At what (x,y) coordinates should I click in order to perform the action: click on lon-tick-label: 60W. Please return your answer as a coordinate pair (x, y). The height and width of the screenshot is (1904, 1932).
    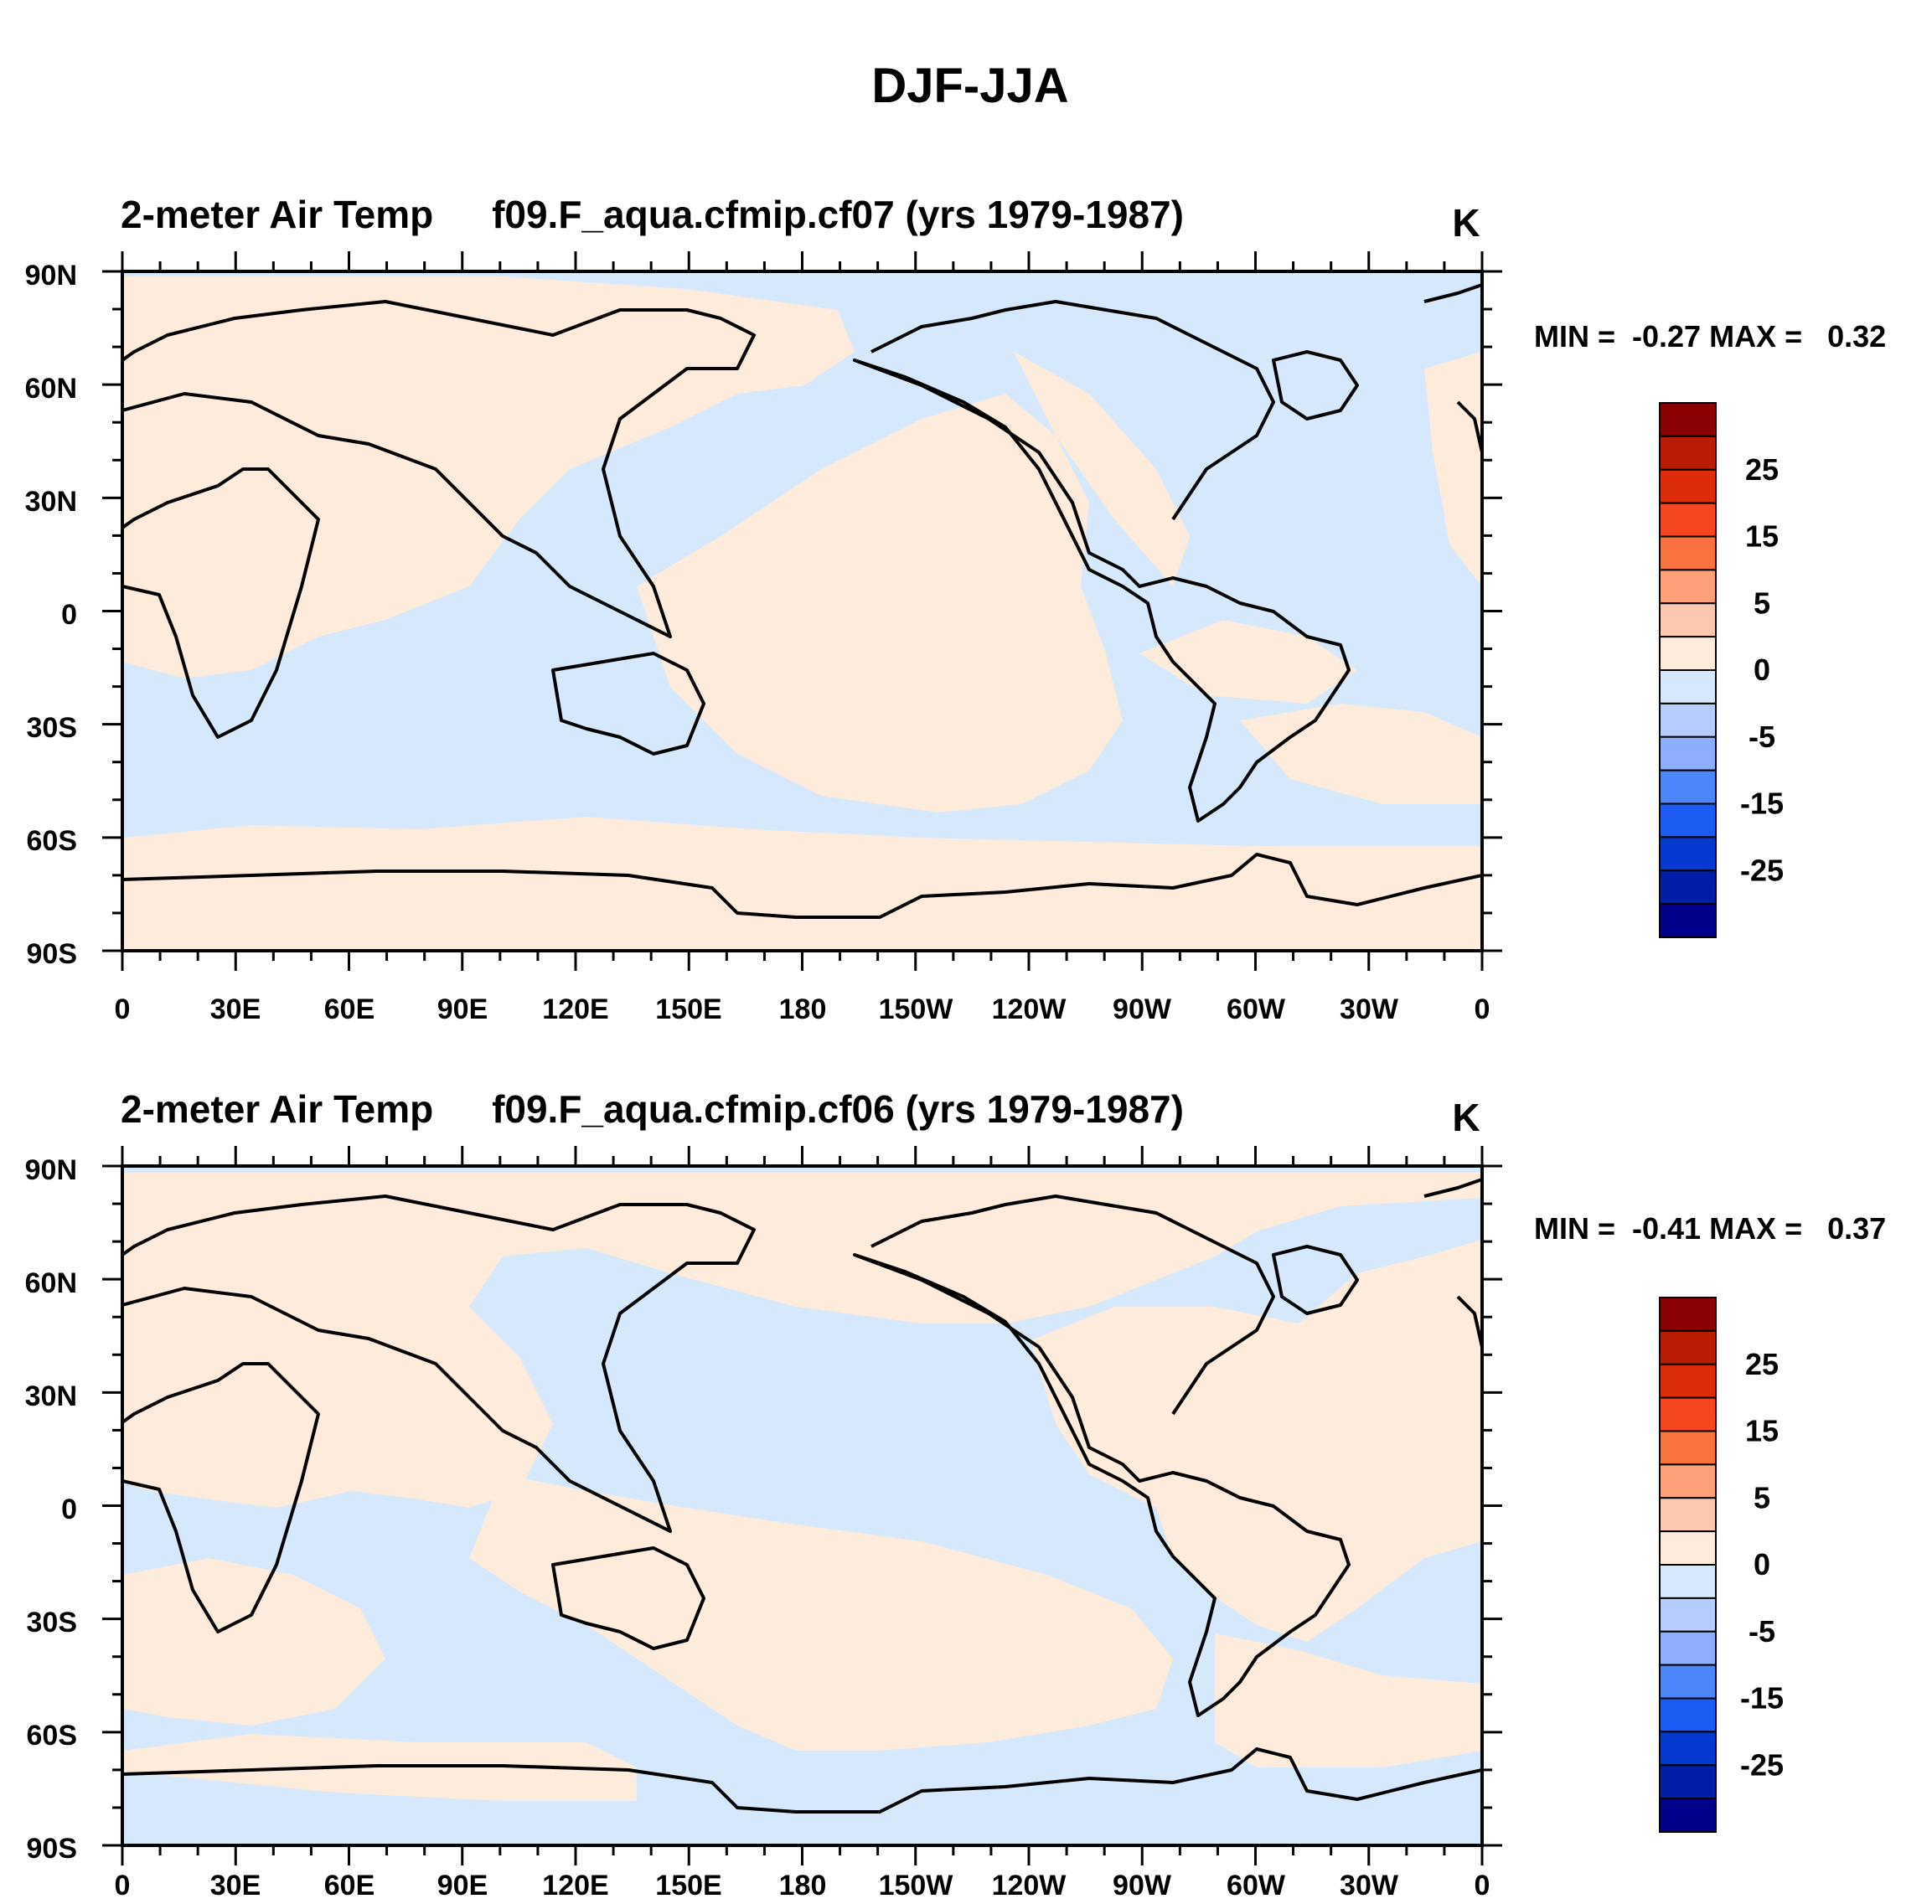
    Looking at the image, I should click on (1256, 1885).